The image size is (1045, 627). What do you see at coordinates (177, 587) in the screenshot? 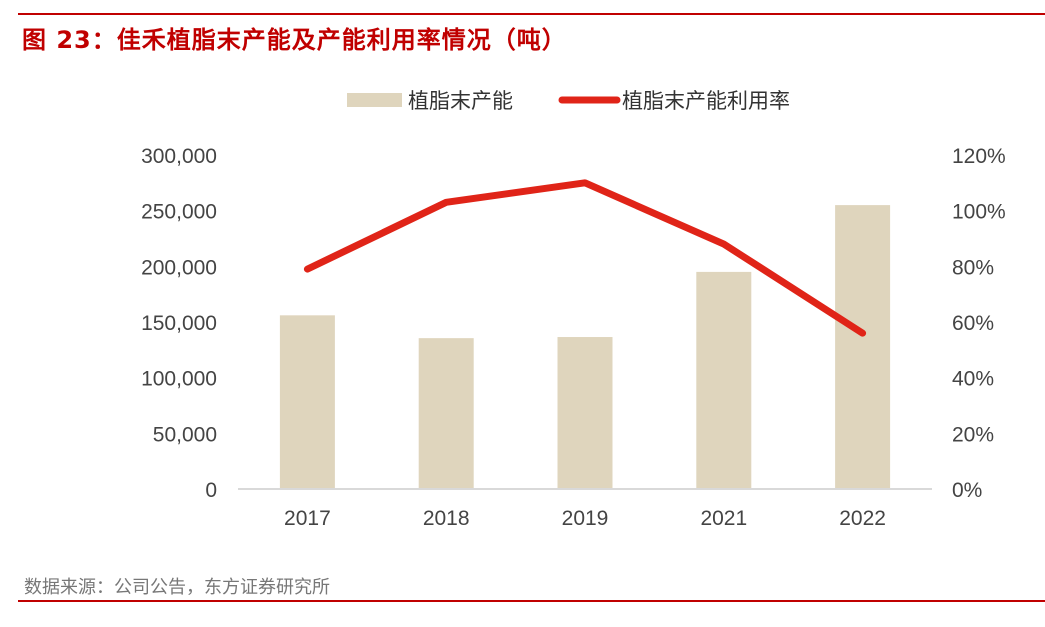
I see `source-note: 数据来源：公司公告，东方证券研究所` at bounding box center [177, 587].